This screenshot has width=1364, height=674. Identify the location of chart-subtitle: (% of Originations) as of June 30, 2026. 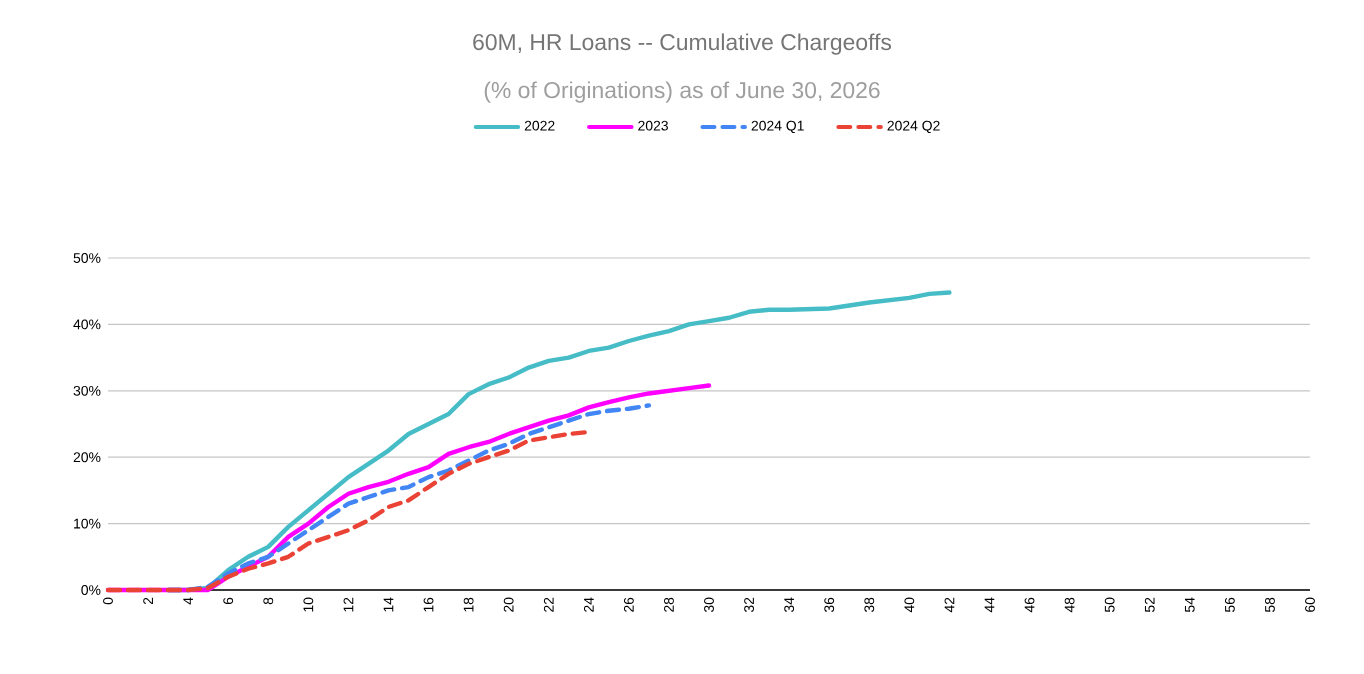
(682, 92).